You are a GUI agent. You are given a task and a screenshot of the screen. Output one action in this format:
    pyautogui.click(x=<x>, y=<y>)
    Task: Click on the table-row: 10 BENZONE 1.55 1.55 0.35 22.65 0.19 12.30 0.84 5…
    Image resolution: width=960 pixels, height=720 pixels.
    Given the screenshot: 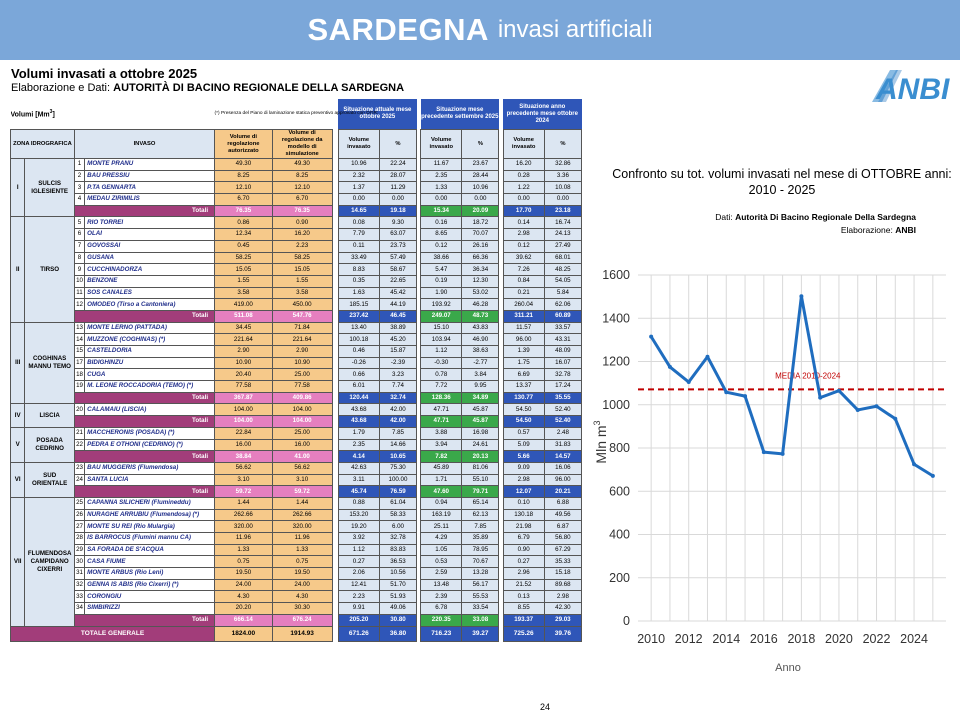 What is the action you would take?
    pyautogui.click(x=297, y=281)
    